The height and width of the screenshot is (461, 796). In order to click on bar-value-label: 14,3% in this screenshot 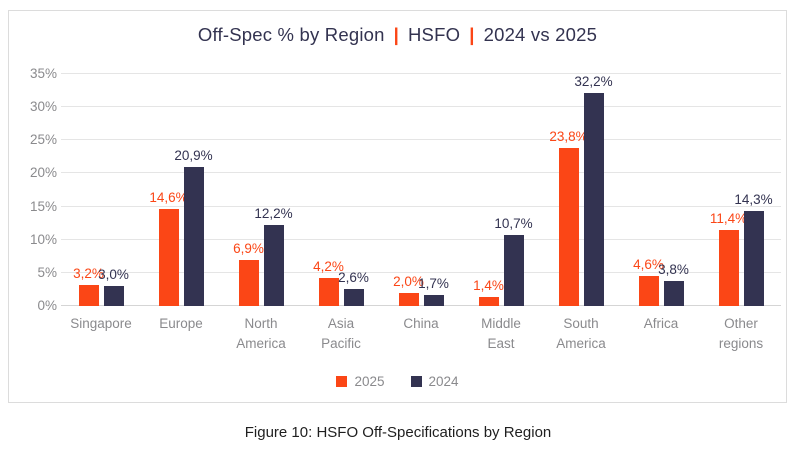, I will do `click(753, 200)`.